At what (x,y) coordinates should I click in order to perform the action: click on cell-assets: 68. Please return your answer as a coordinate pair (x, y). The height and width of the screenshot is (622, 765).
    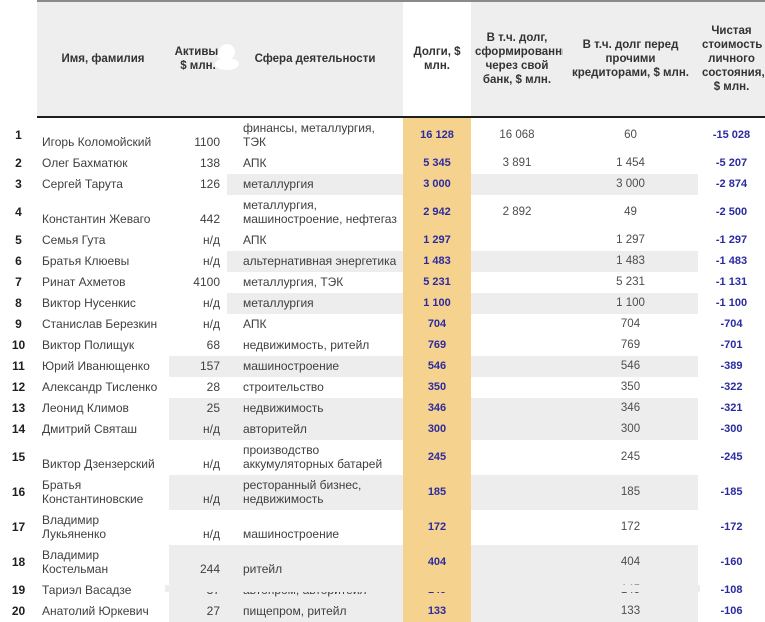
    Looking at the image, I should click on (213, 345).